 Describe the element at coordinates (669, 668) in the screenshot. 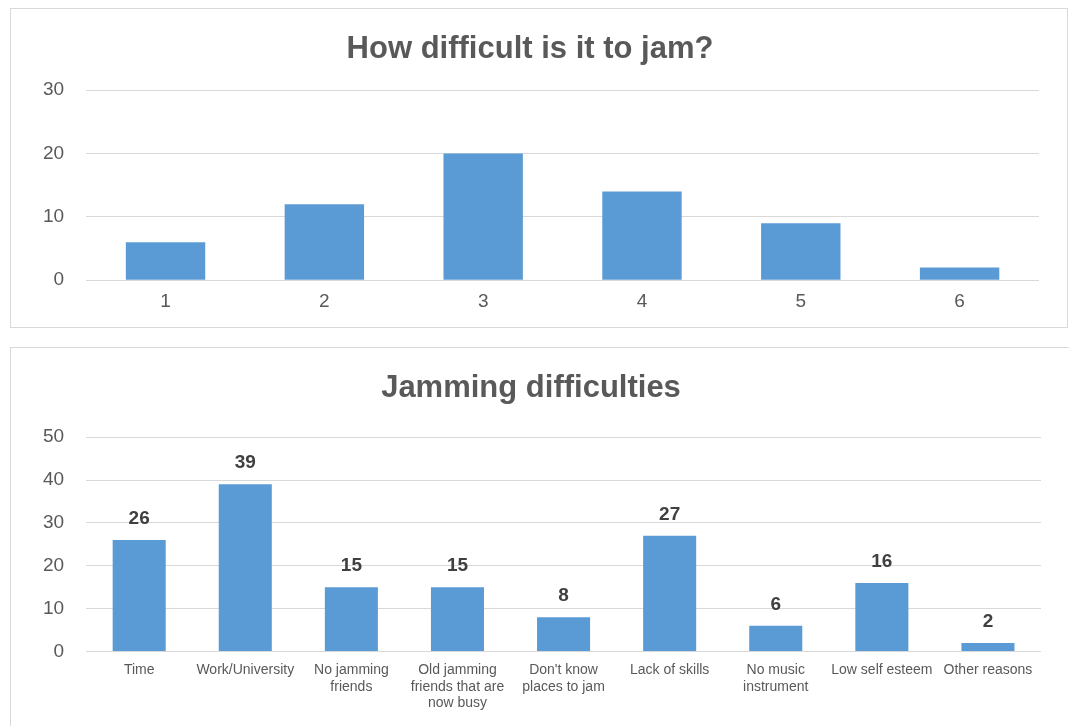

I see `x-tick-label: Lack of skills` at that location.